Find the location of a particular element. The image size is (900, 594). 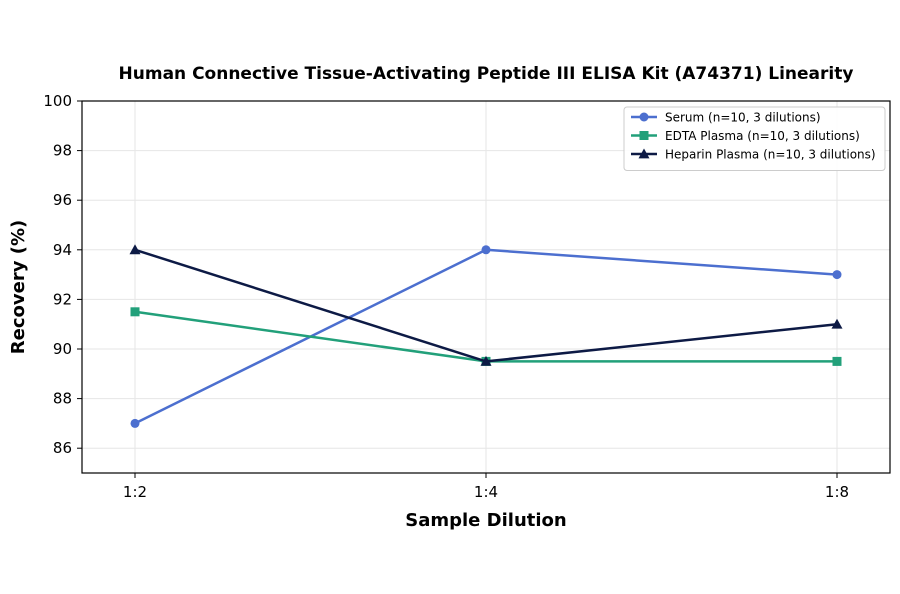

legend-label: Serum (n=10, 3 dilutions) is located at coordinates (743, 118).